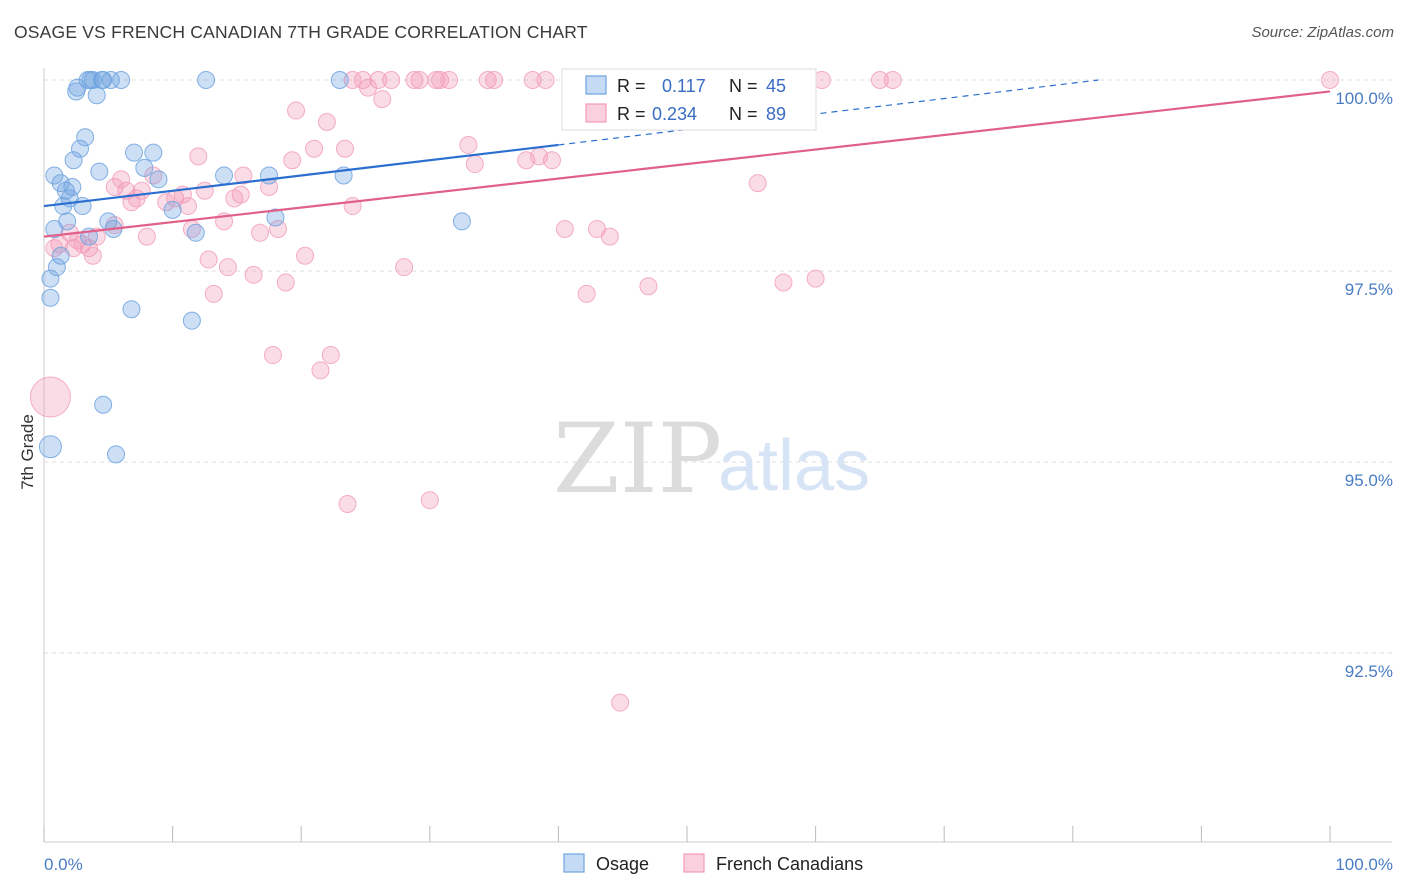  I want to click on bottom-legend-osage-swatch, so click(574, 863).